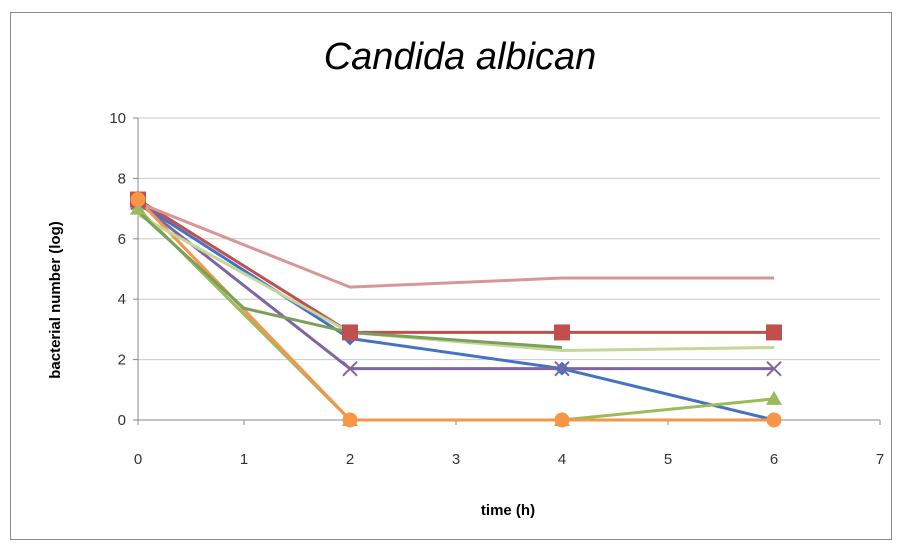 The image size is (900, 544). Describe the element at coordinates (508, 510) in the screenshot. I see `x-axis-label: time (h)` at that location.